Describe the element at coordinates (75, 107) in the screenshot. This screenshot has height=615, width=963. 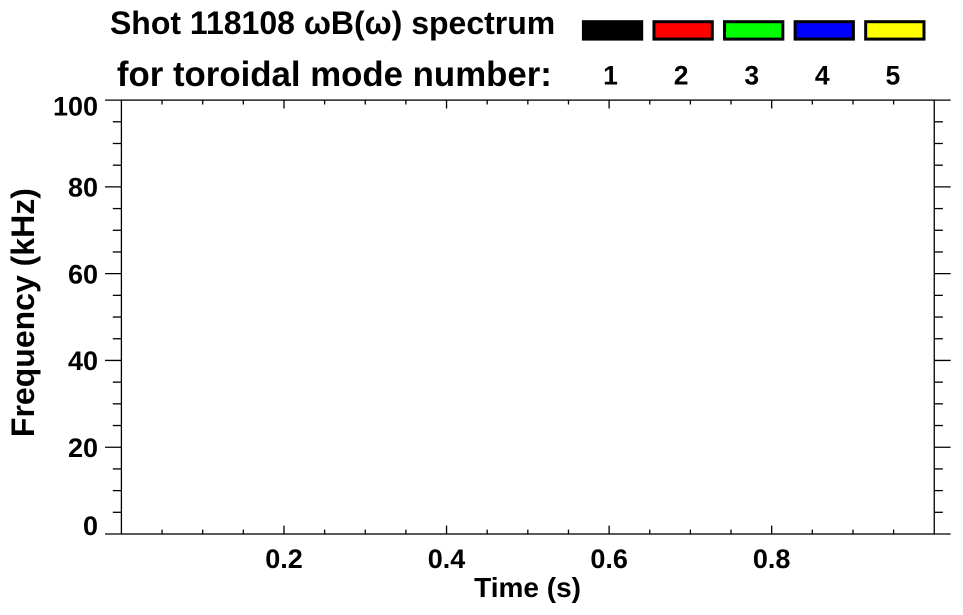
I see `svg-text: 100` at that location.